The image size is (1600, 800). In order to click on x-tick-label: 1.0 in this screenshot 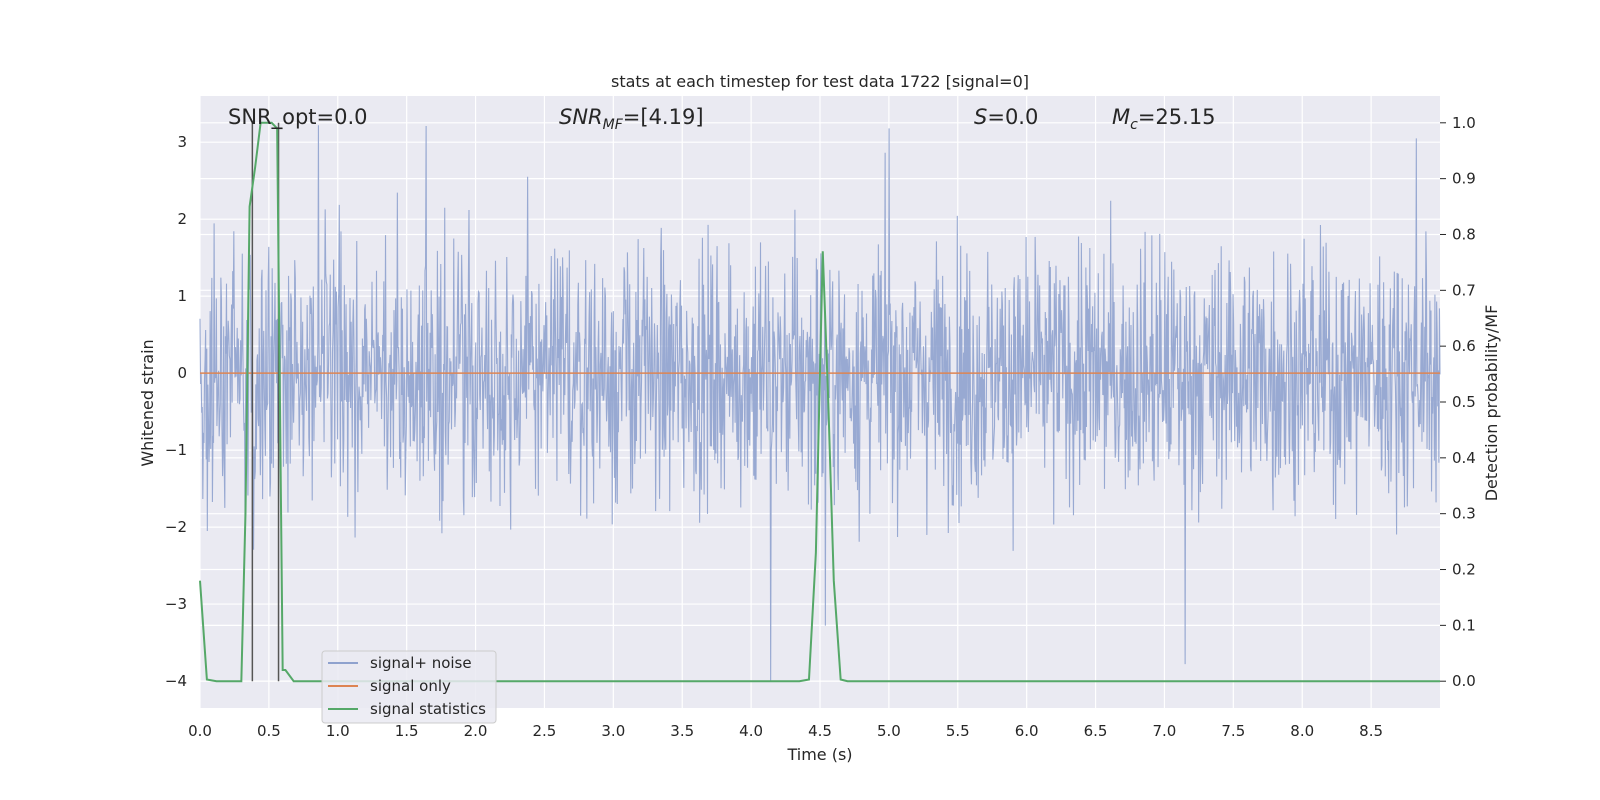, I will do `click(338, 731)`.